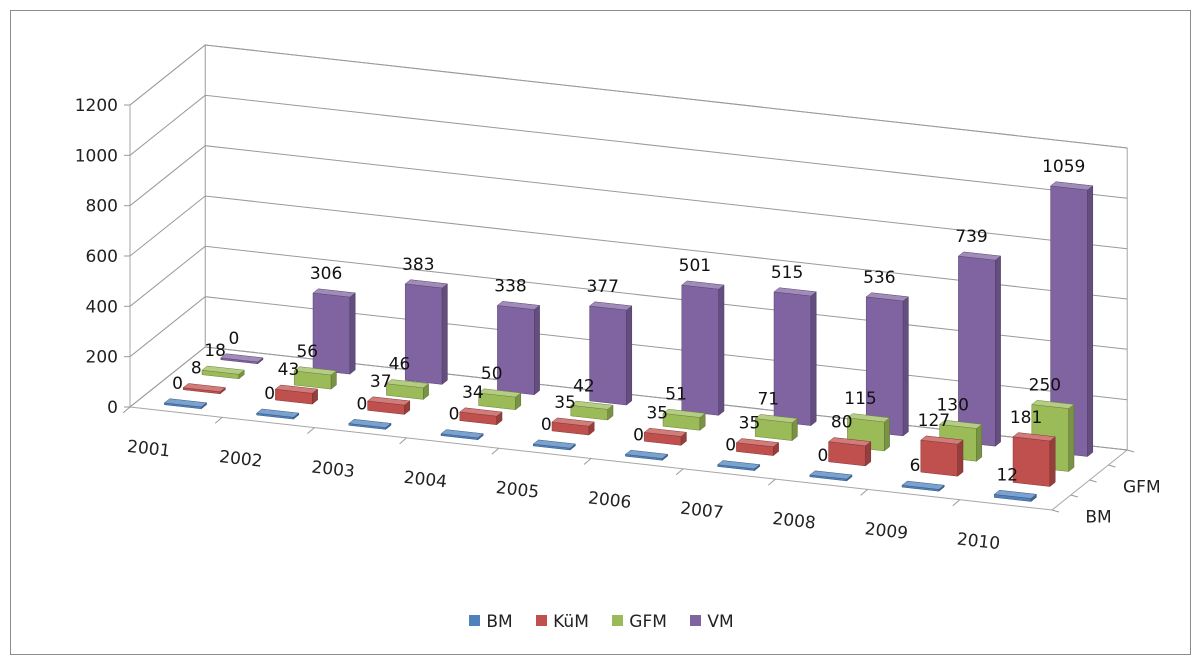 The height and width of the screenshot is (659, 1203). I want to click on legend-item-bm: BM, so click(491, 622).